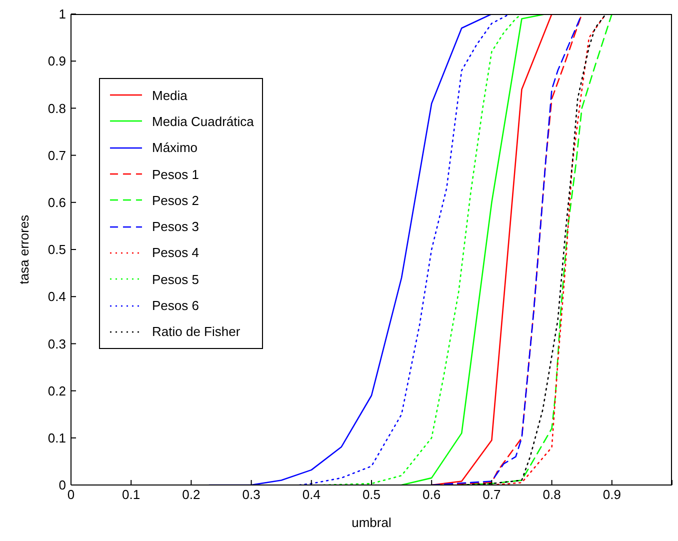 The width and height of the screenshot is (678, 541). I want to click on y-tick-label: 0.4, so click(57, 296).